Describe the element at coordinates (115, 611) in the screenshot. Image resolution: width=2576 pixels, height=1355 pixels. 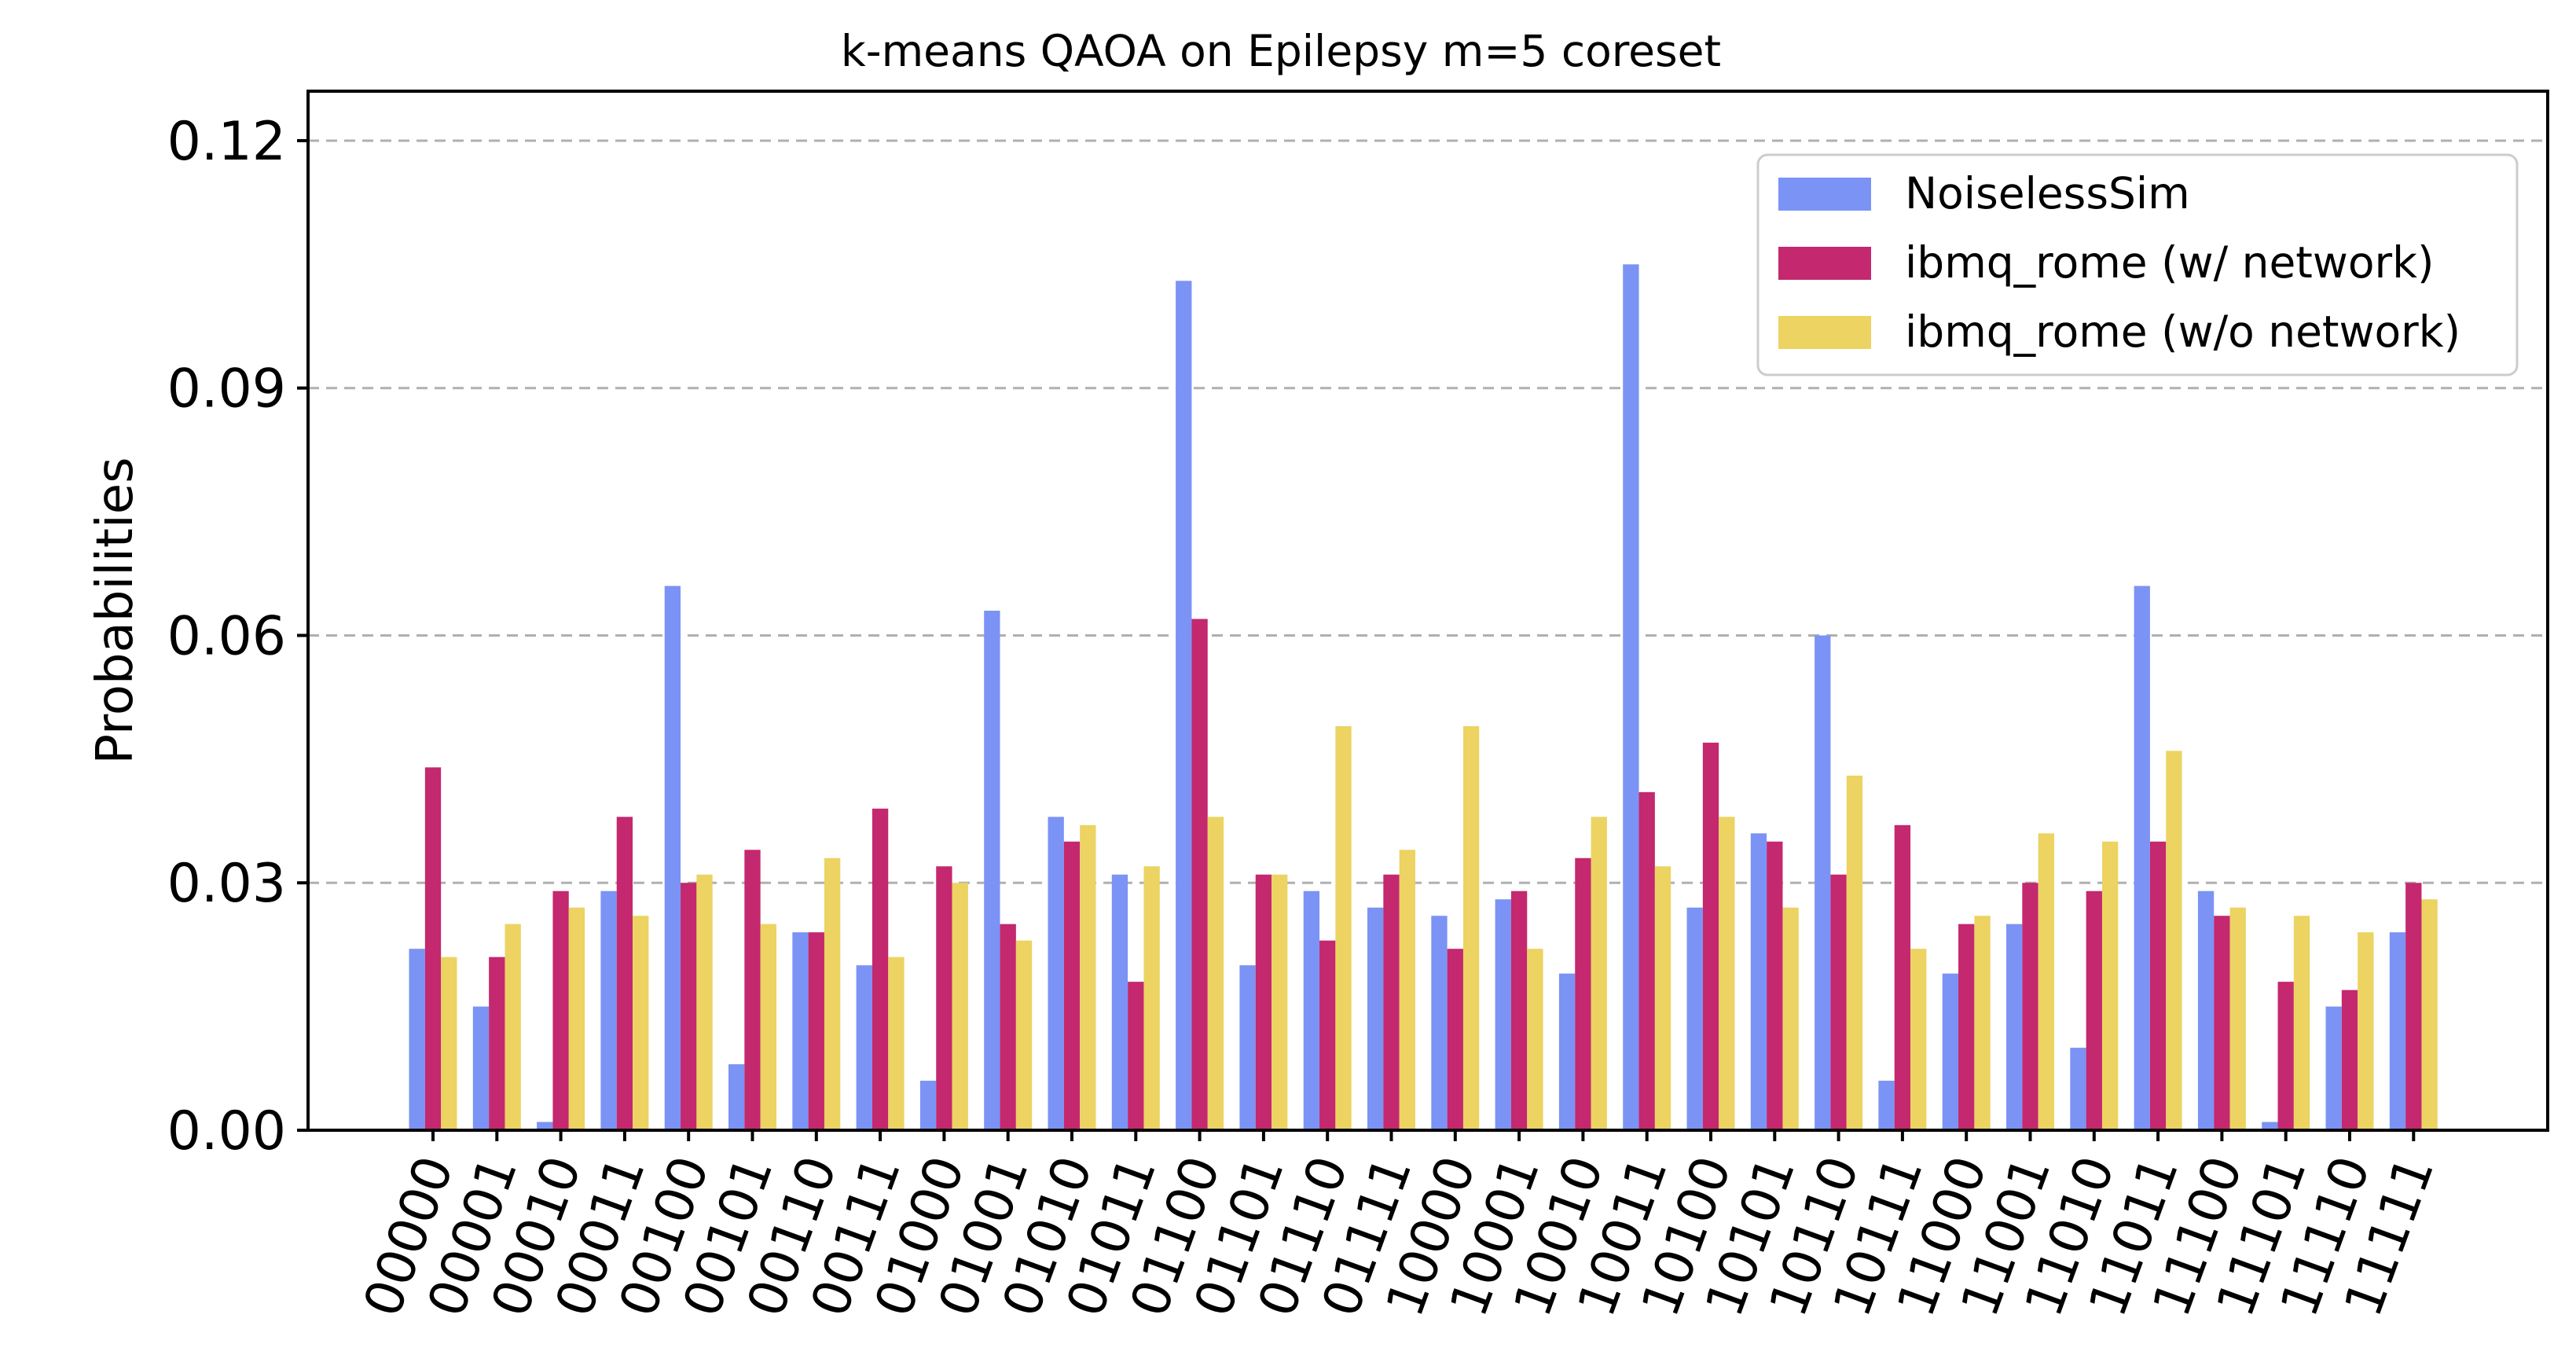
I see `y-axis-label: Probabilities` at that location.